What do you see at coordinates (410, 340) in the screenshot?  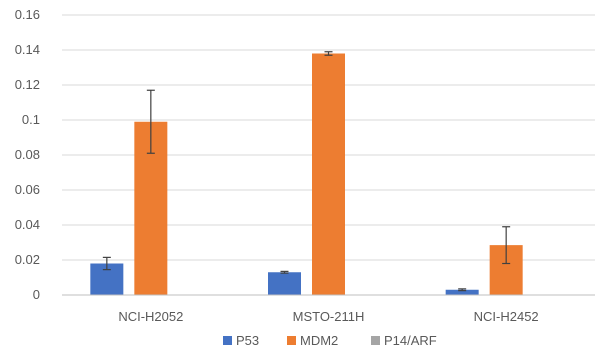 I see `legend-label: P14/ARF` at bounding box center [410, 340].